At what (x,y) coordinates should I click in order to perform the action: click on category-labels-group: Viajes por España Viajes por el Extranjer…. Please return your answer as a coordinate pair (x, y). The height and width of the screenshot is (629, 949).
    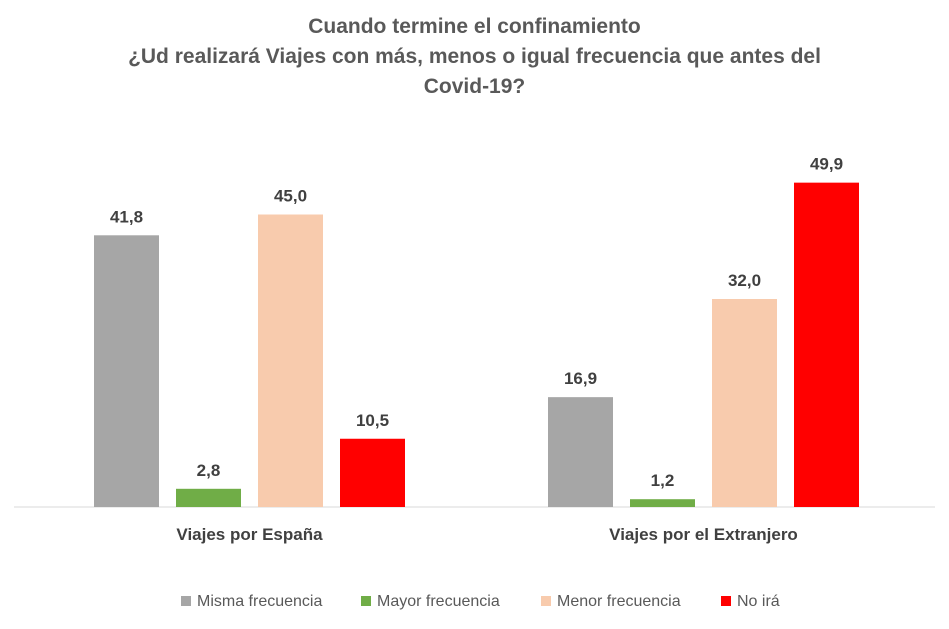
    Looking at the image, I should click on (486, 534).